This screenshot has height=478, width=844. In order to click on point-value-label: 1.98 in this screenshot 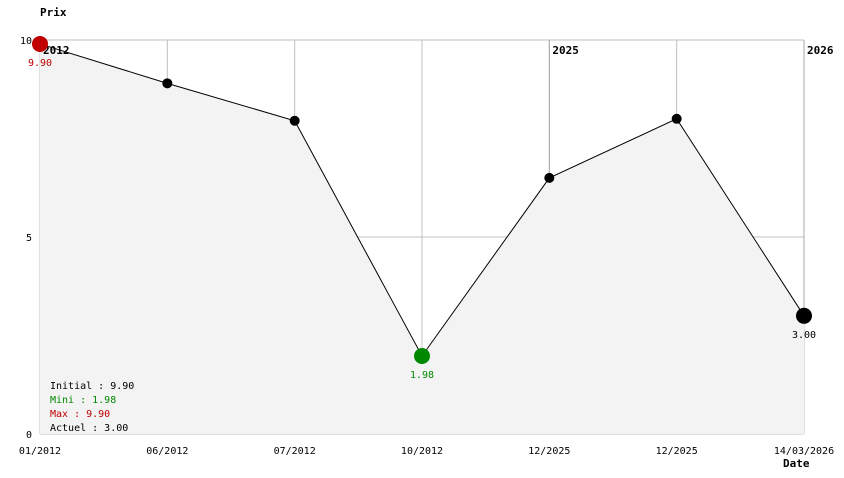, I will do `click(422, 375)`.